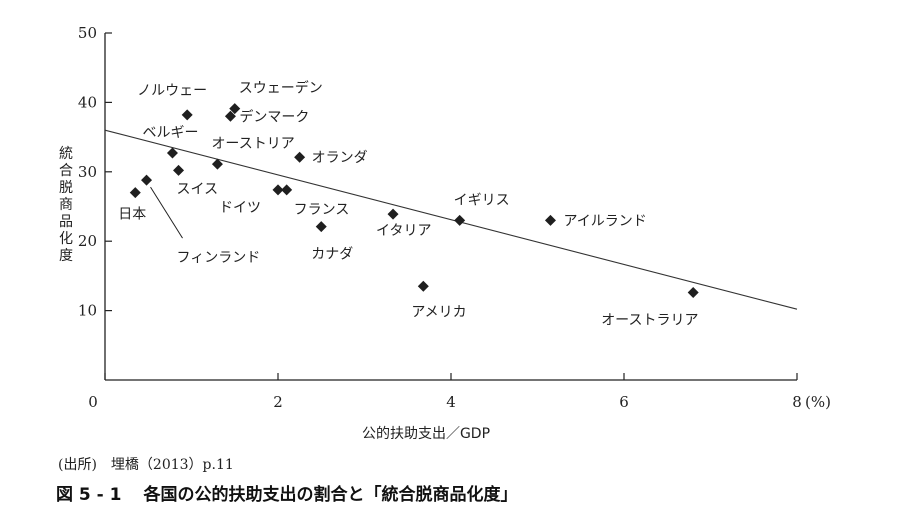 The width and height of the screenshot is (904, 527). Describe the element at coordinates (66, 205) in the screenshot. I see `y-axis-title: 統合脱商品化度` at that location.